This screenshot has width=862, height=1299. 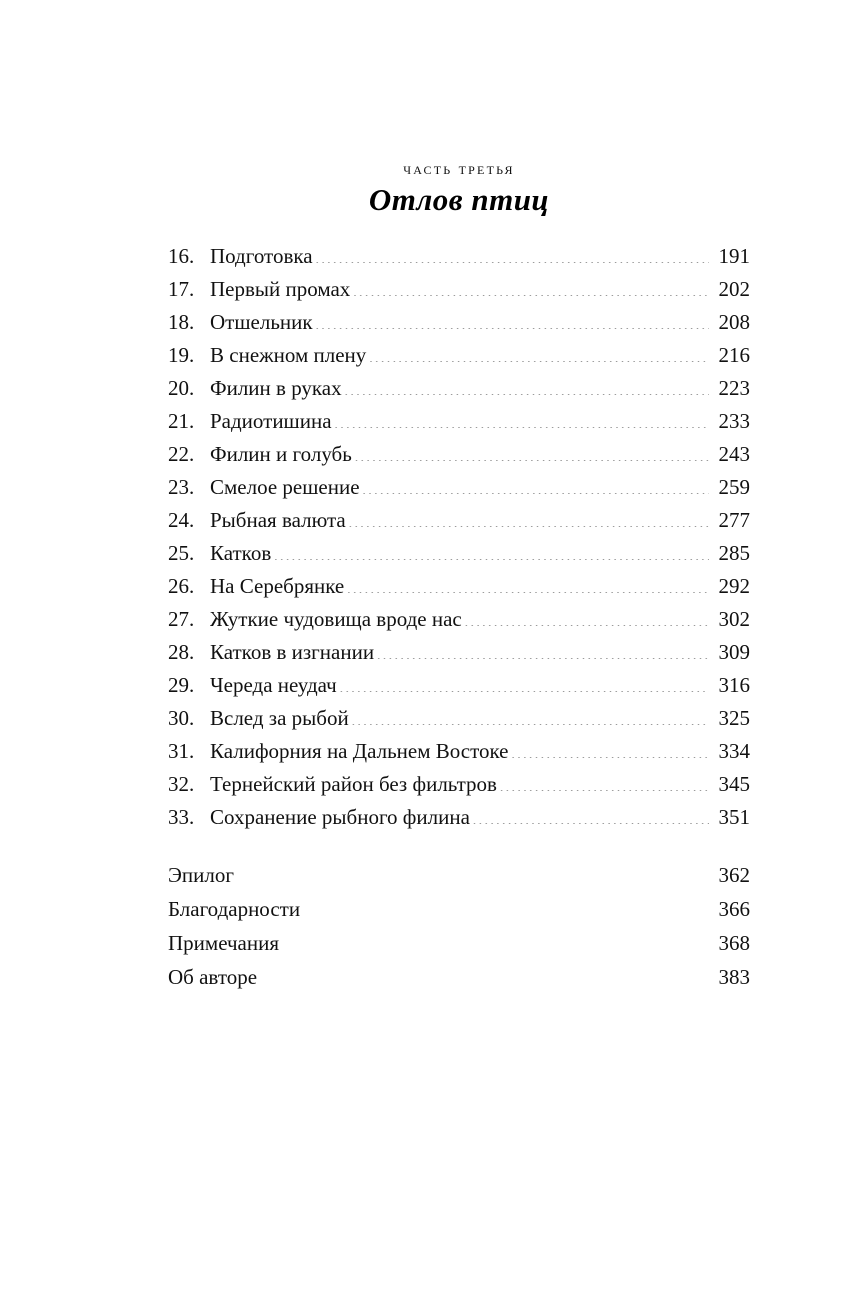 I want to click on chapter-number: 26., so click(x=181, y=585).